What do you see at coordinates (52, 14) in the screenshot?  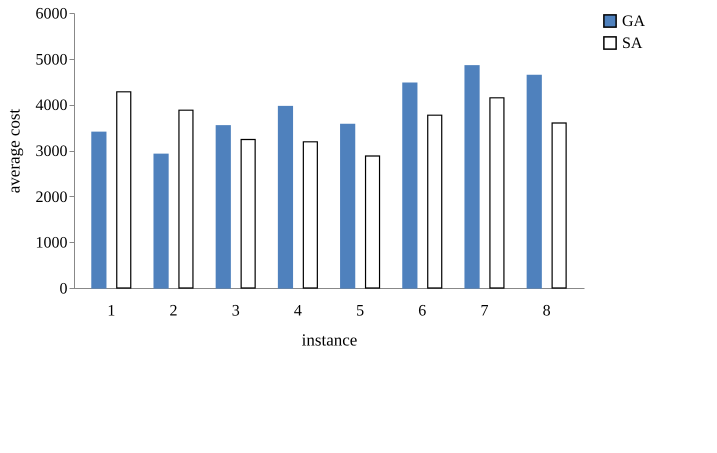 I see `y-tick-label: 6000` at bounding box center [52, 14].